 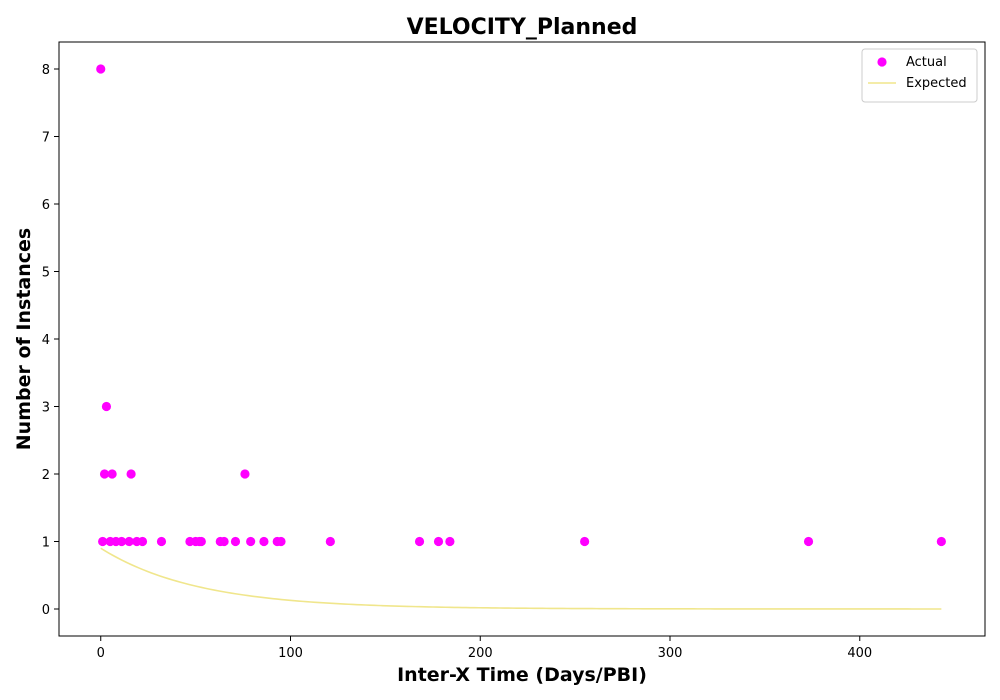 I want to click on x-tick-label-100: 100, so click(x=290, y=653).